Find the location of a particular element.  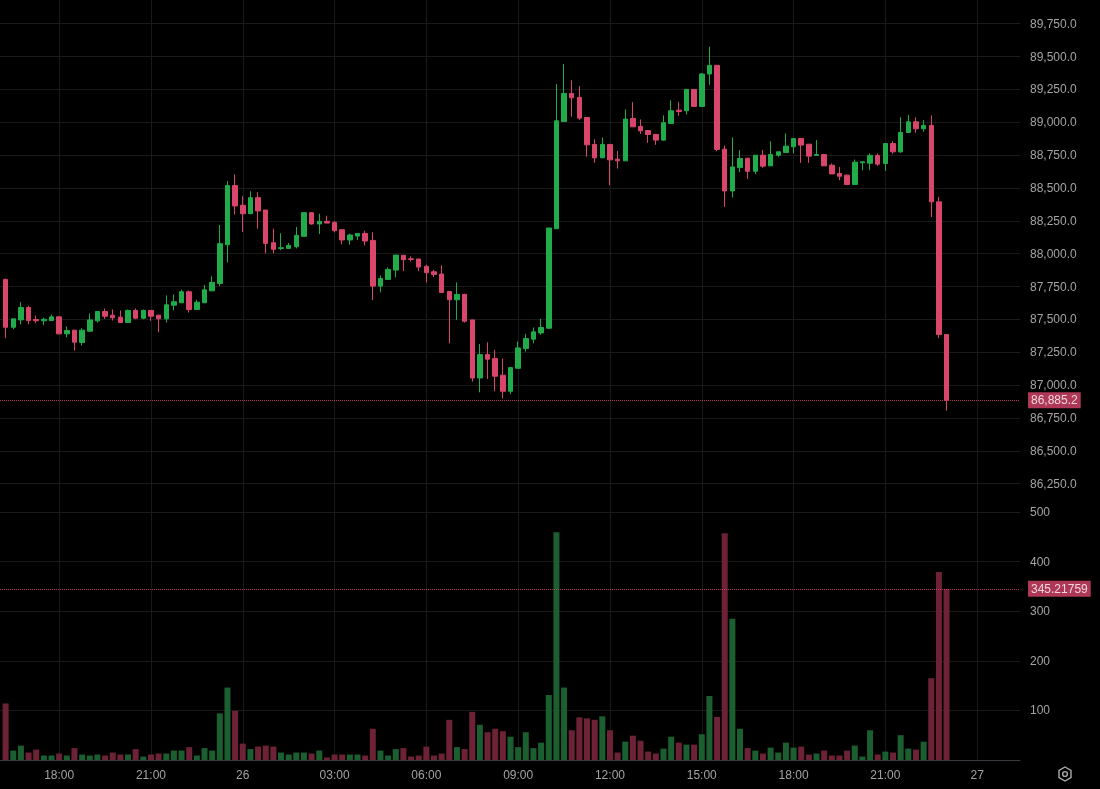

y-tick-label: 88,500.0 is located at coordinates (1054, 187).